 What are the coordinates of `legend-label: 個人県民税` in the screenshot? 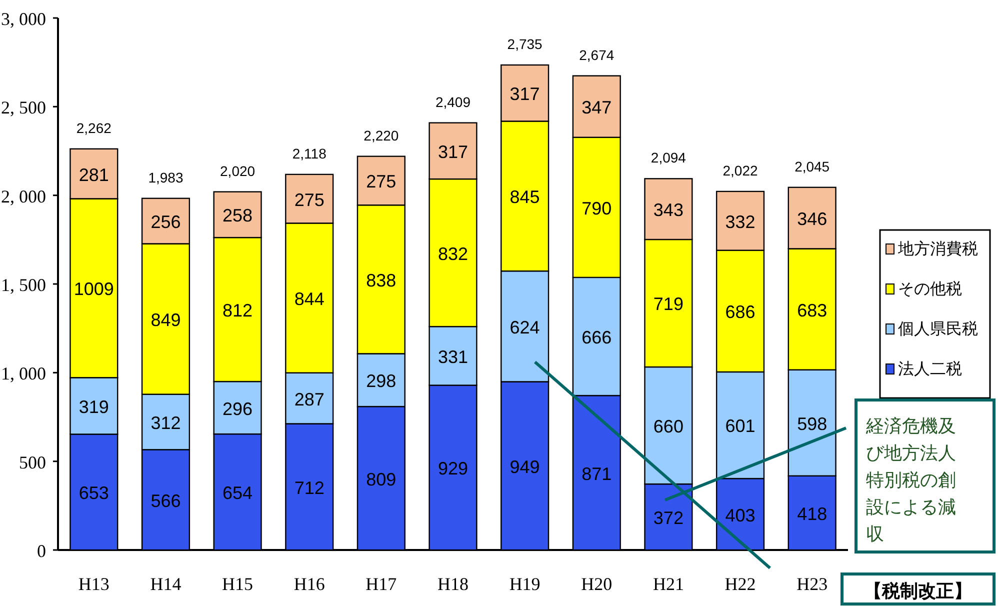 It's located at (938, 329).